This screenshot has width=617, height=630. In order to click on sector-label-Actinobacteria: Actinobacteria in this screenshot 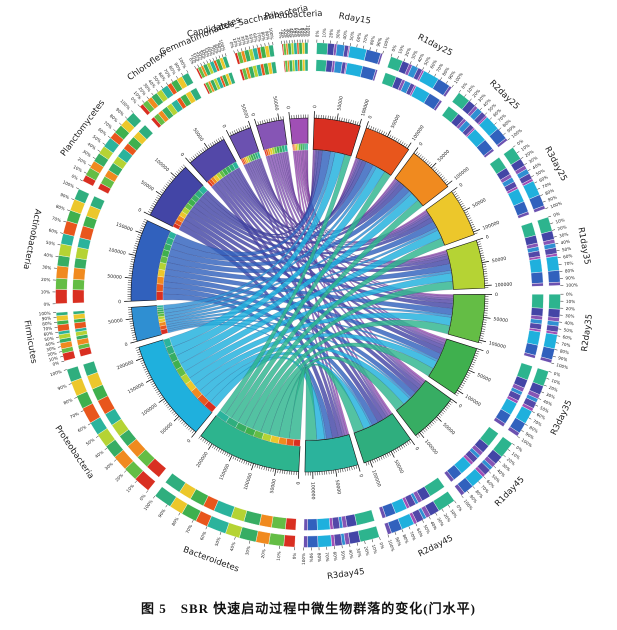, I will do `click(32, 239)`.